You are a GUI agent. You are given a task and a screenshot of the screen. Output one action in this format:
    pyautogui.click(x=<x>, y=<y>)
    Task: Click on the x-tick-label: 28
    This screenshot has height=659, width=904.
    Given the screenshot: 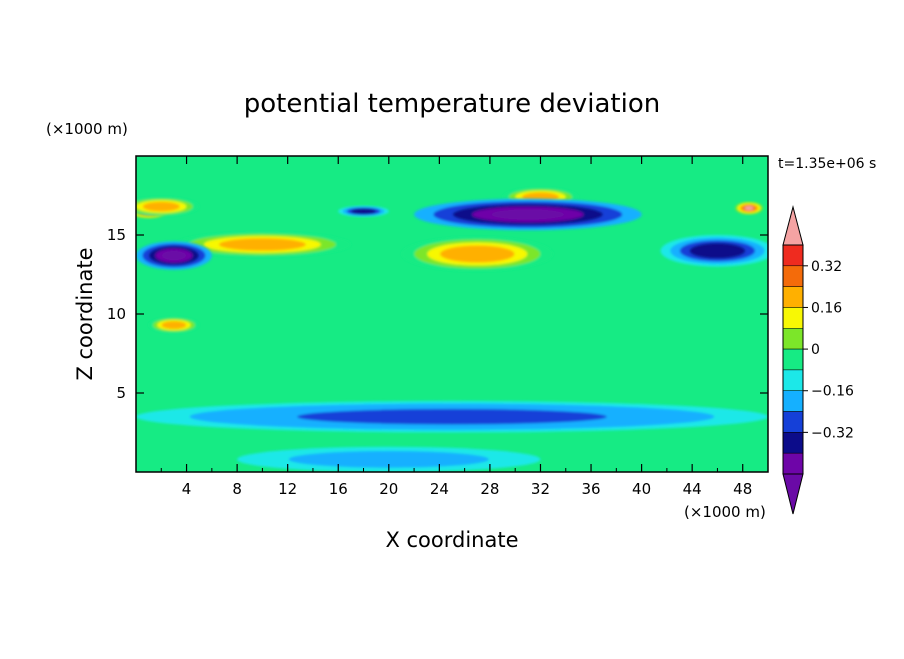 What is the action you would take?
    pyautogui.click(x=489, y=489)
    